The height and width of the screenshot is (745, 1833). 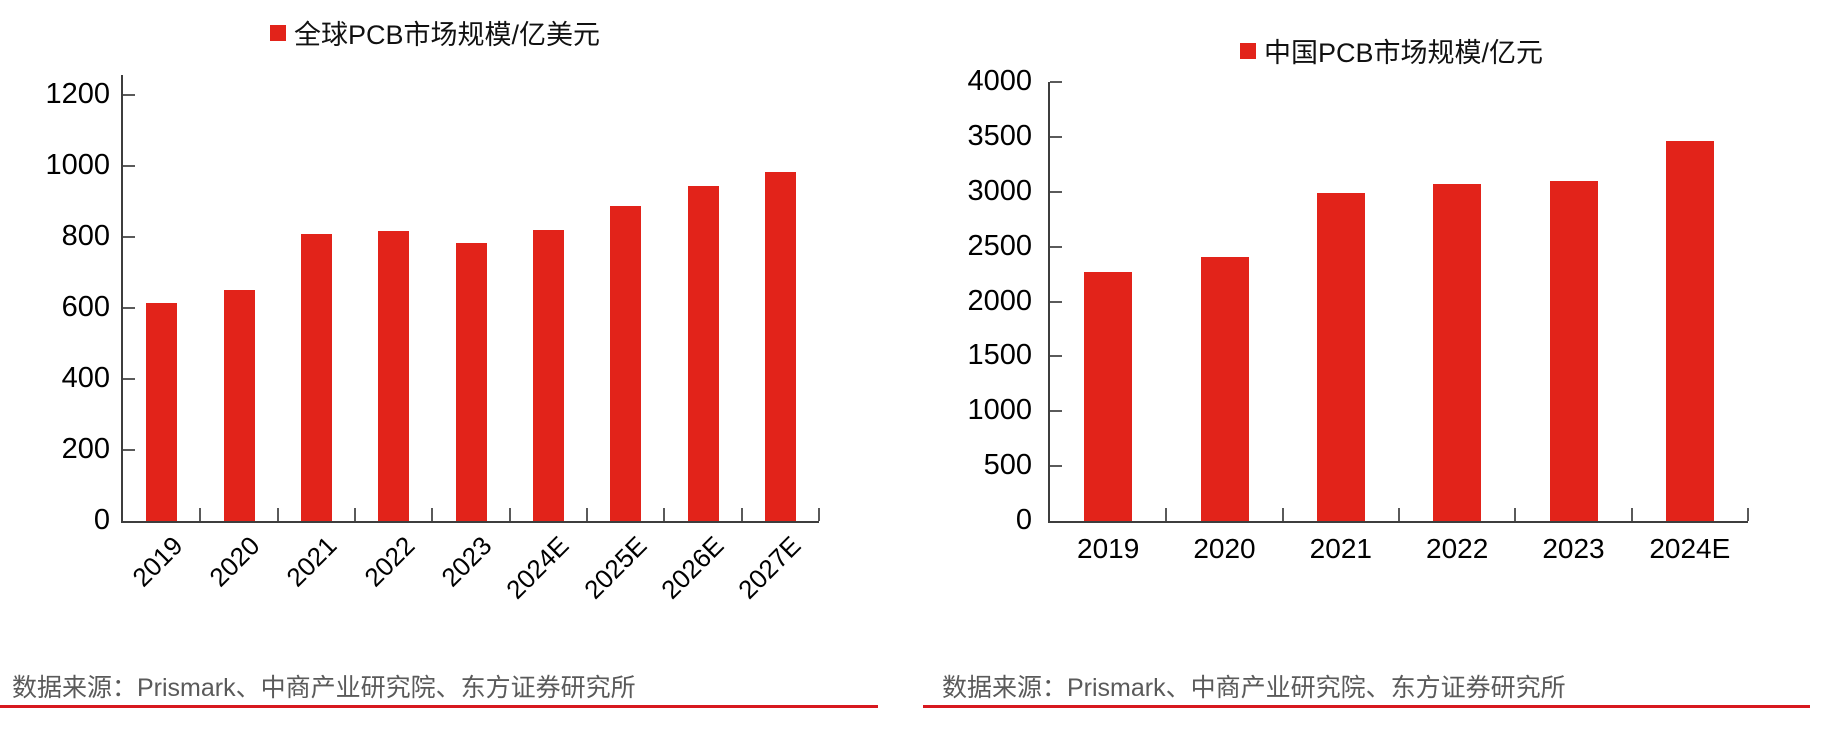 What do you see at coordinates (1573, 548) in the screenshot?
I see `x-tick-label: 2023` at bounding box center [1573, 548].